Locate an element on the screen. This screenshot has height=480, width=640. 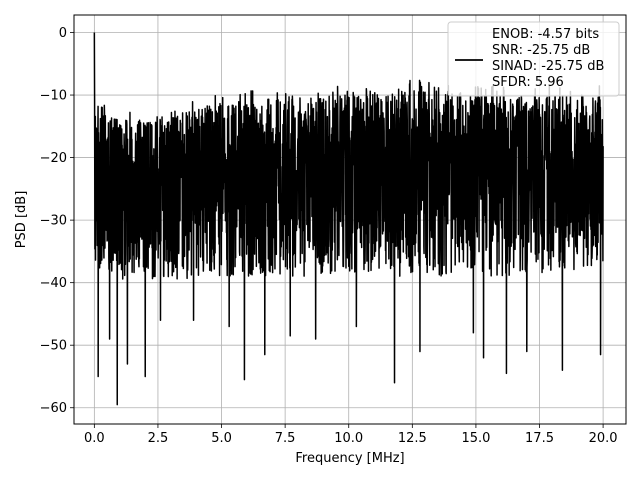
x-tick-label: 15.0 is located at coordinates (475, 438).